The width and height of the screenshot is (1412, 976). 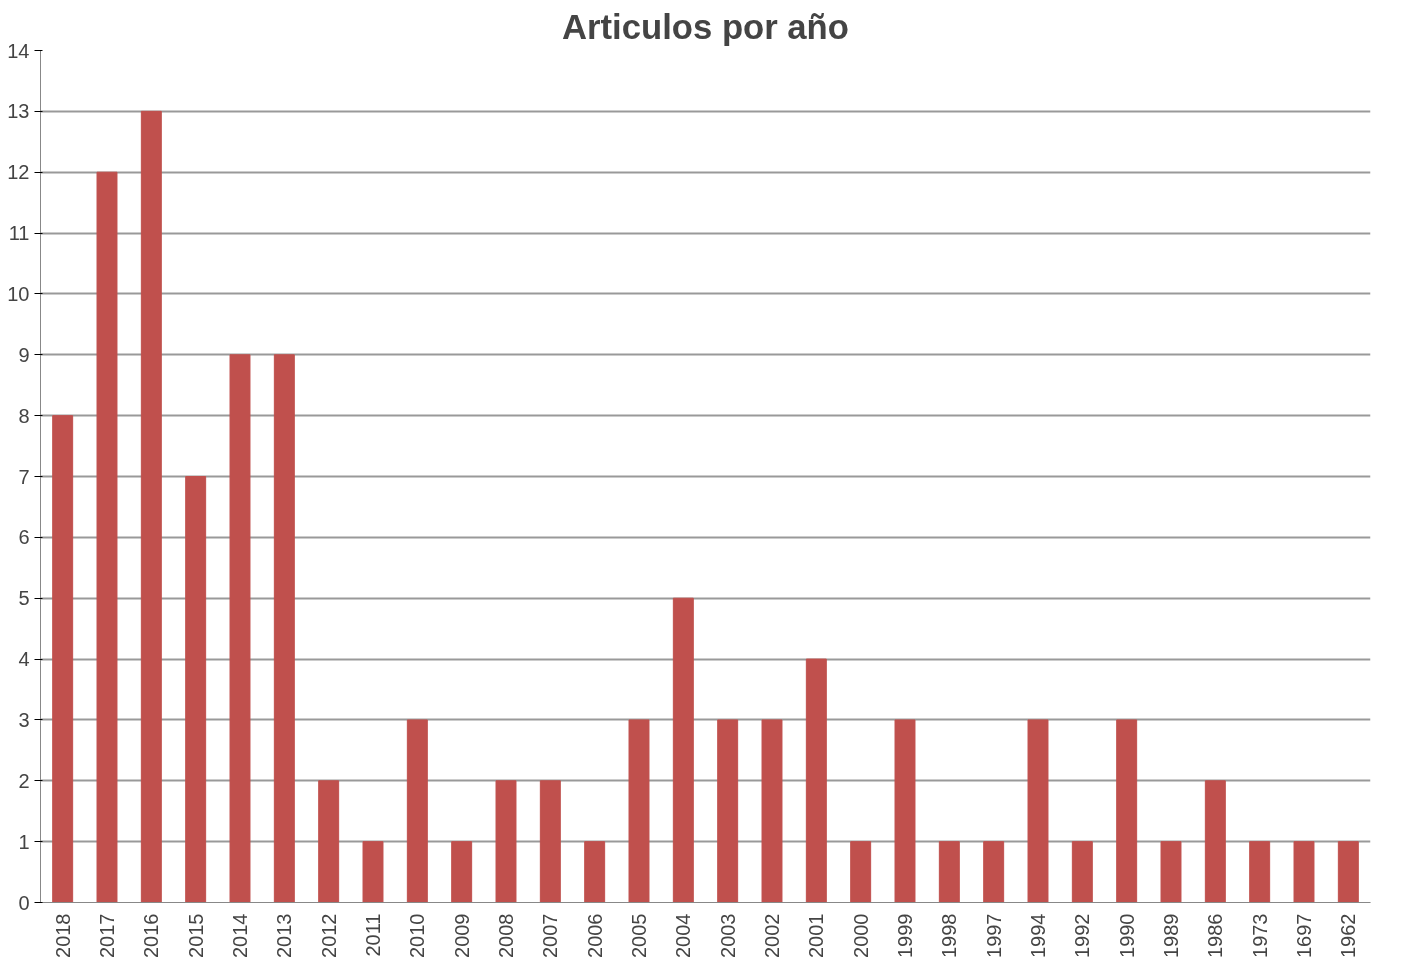 What do you see at coordinates (816, 935) in the screenshot?
I see `x-tick-label: 2001` at bounding box center [816, 935].